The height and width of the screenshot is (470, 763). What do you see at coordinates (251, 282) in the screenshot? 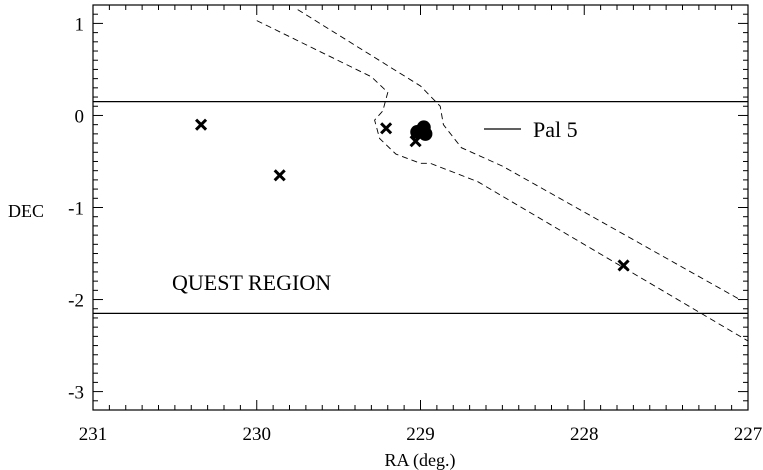
I see `quest-region-label: QUEST REGION` at bounding box center [251, 282].